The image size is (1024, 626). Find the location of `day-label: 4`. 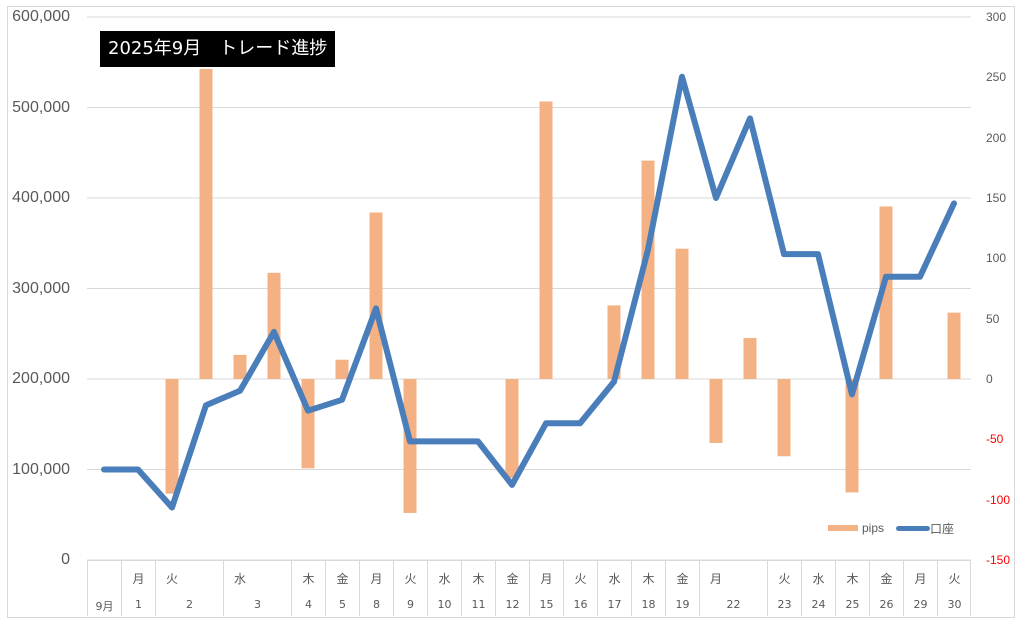

day-label: 4 is located at coordinates (308, 604).